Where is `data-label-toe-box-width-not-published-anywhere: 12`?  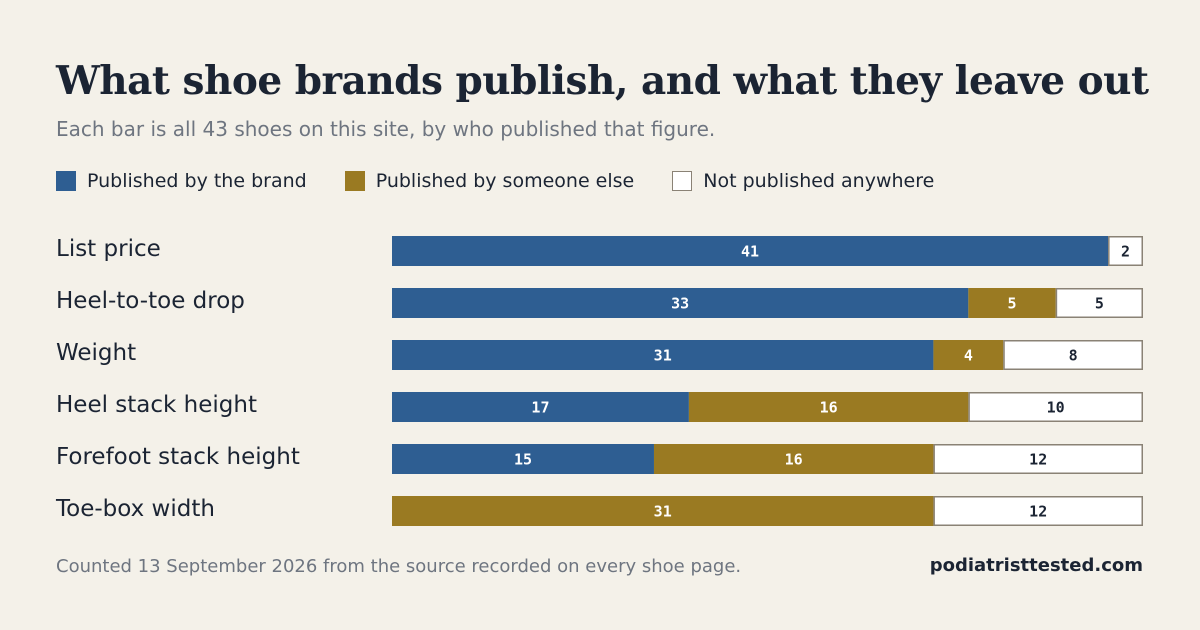
data-label-toe-box-width-not-published-anywhere: 12 is located at coordinates (1038, 512).